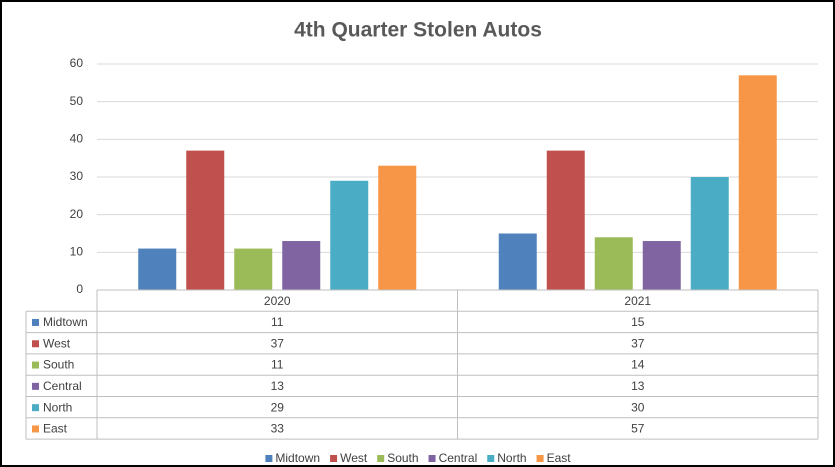 This screenshot has width=835, height=467. Describe the element at coordinates (277, 301) in the screenshot. I see `x-tick-label: 2020` at that location.